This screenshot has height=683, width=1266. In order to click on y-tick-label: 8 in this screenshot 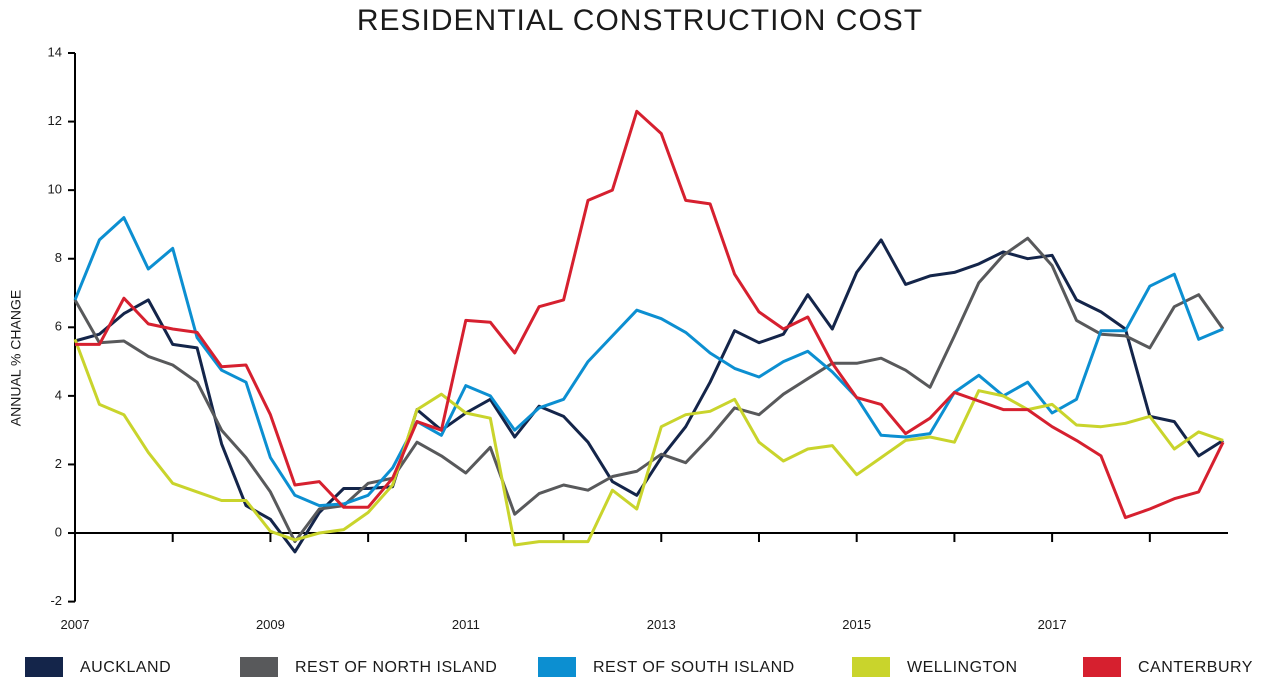, I will do `click(58, 257)`.